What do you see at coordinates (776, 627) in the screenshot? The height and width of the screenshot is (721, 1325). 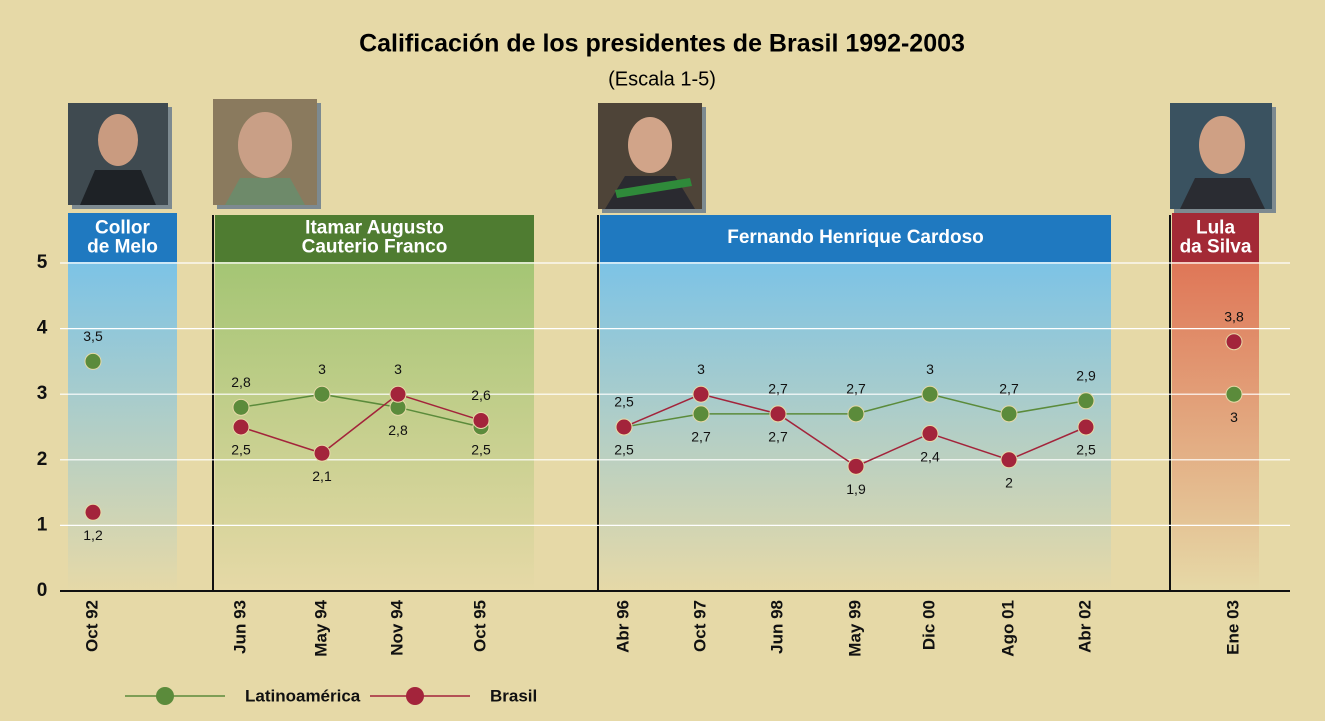 I see `x-tick-label: Jun 98` at bounding box center [776, 627].